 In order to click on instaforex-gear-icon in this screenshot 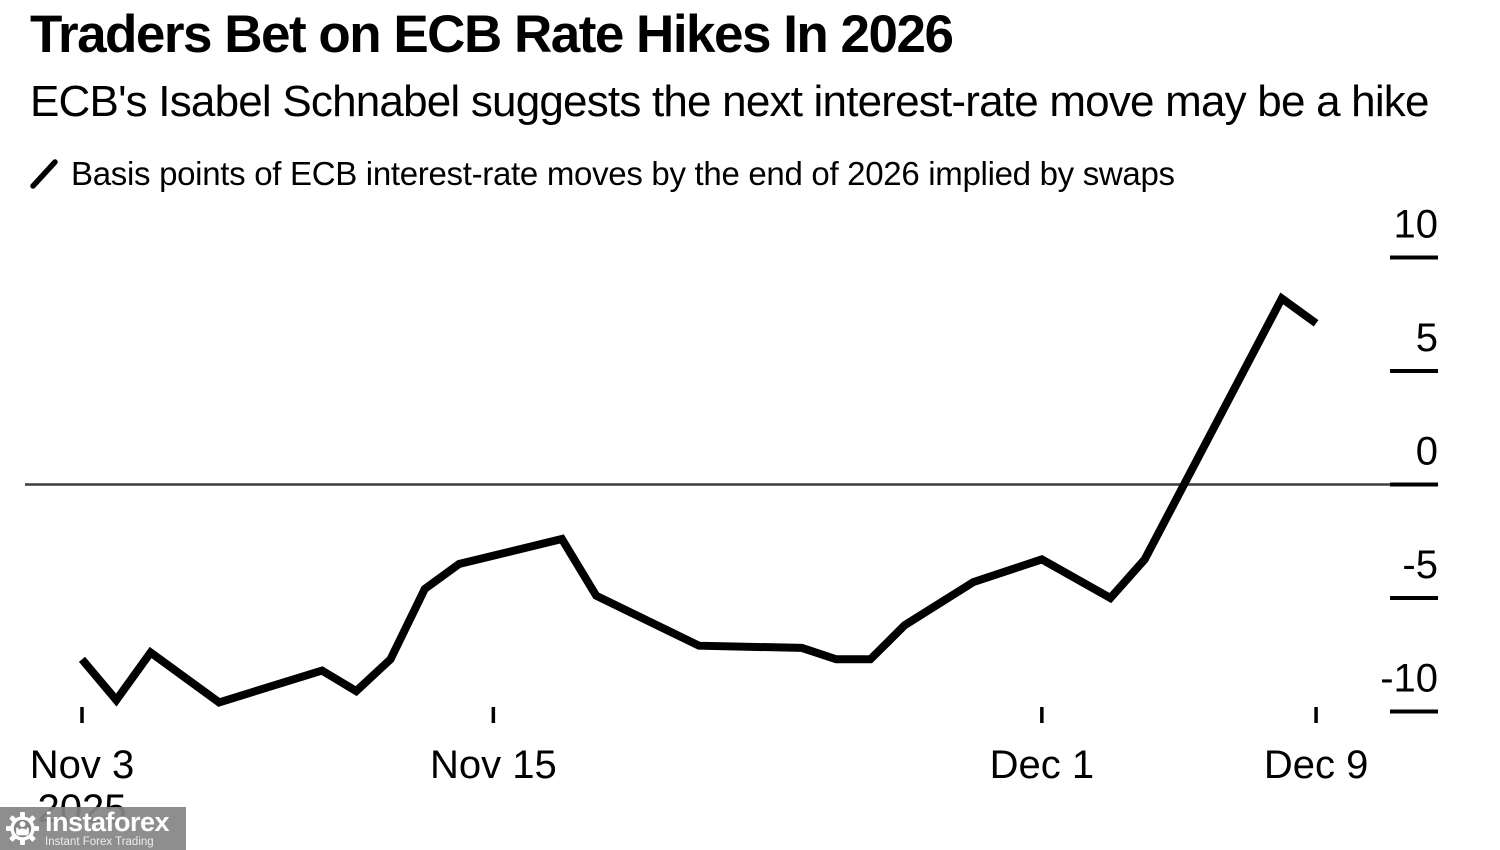, I will do `click(22, 828)`.